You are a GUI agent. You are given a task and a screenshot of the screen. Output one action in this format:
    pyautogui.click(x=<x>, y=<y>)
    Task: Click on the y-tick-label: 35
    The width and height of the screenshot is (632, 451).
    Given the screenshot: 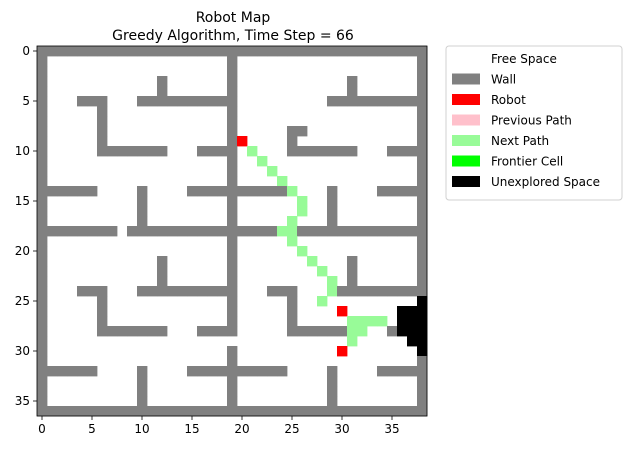 What is the action you would take?
    pyautogui.click(x=22, y=401)
    